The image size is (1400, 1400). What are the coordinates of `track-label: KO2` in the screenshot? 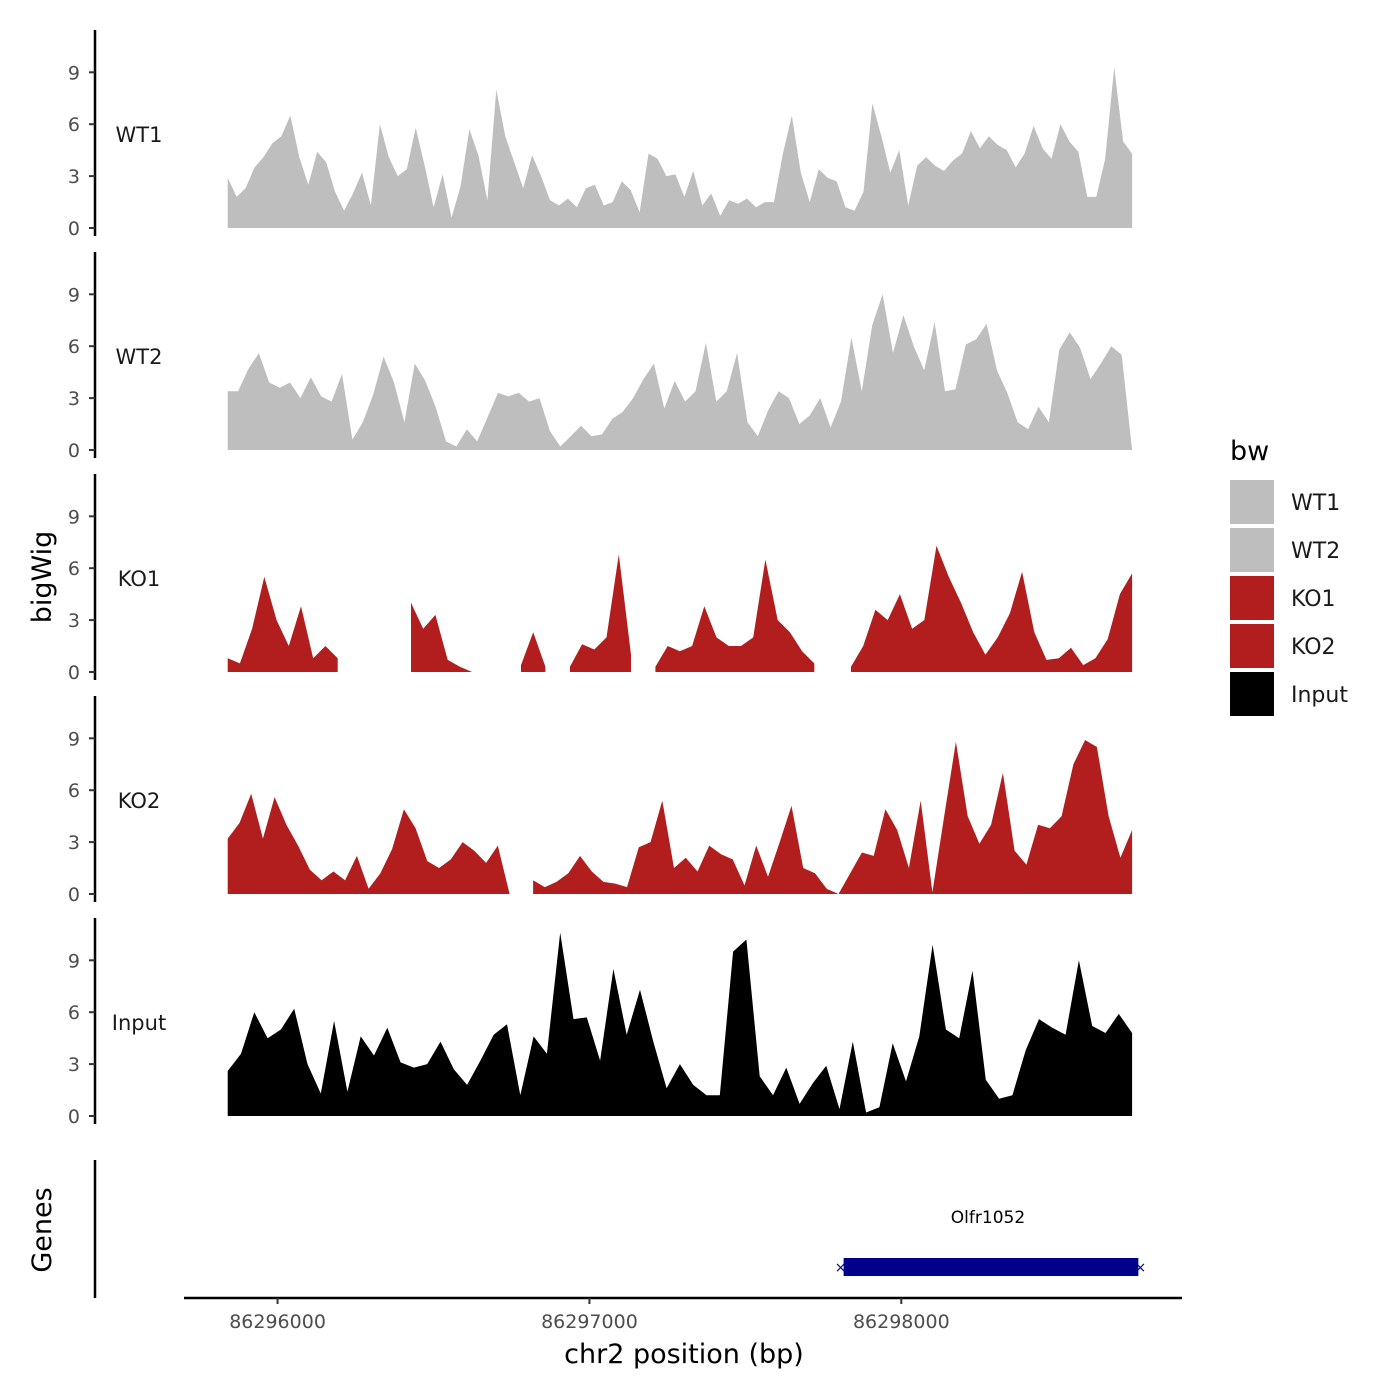 It's located at (139, 801).